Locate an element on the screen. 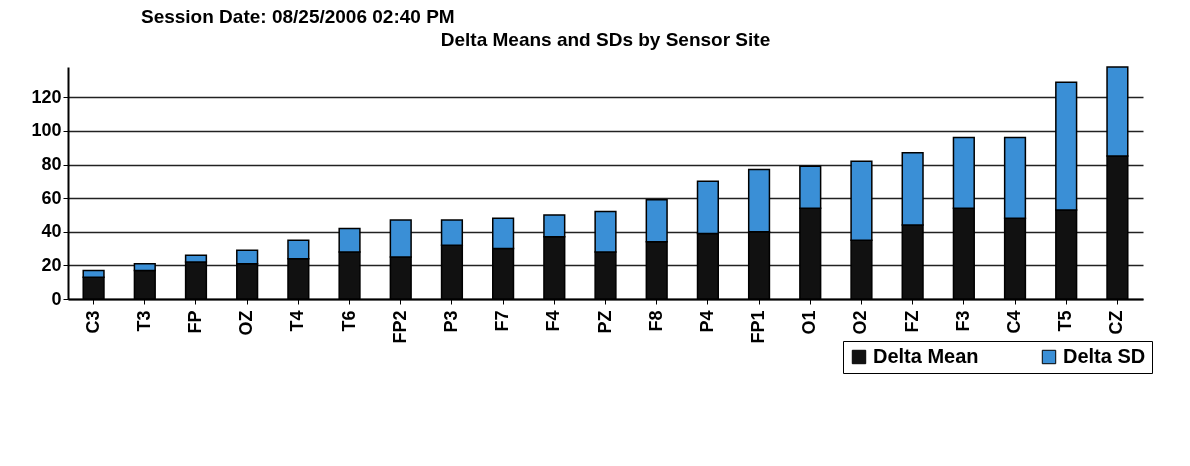  x-tick-label: CZ is located at coordinates (1116, 322).